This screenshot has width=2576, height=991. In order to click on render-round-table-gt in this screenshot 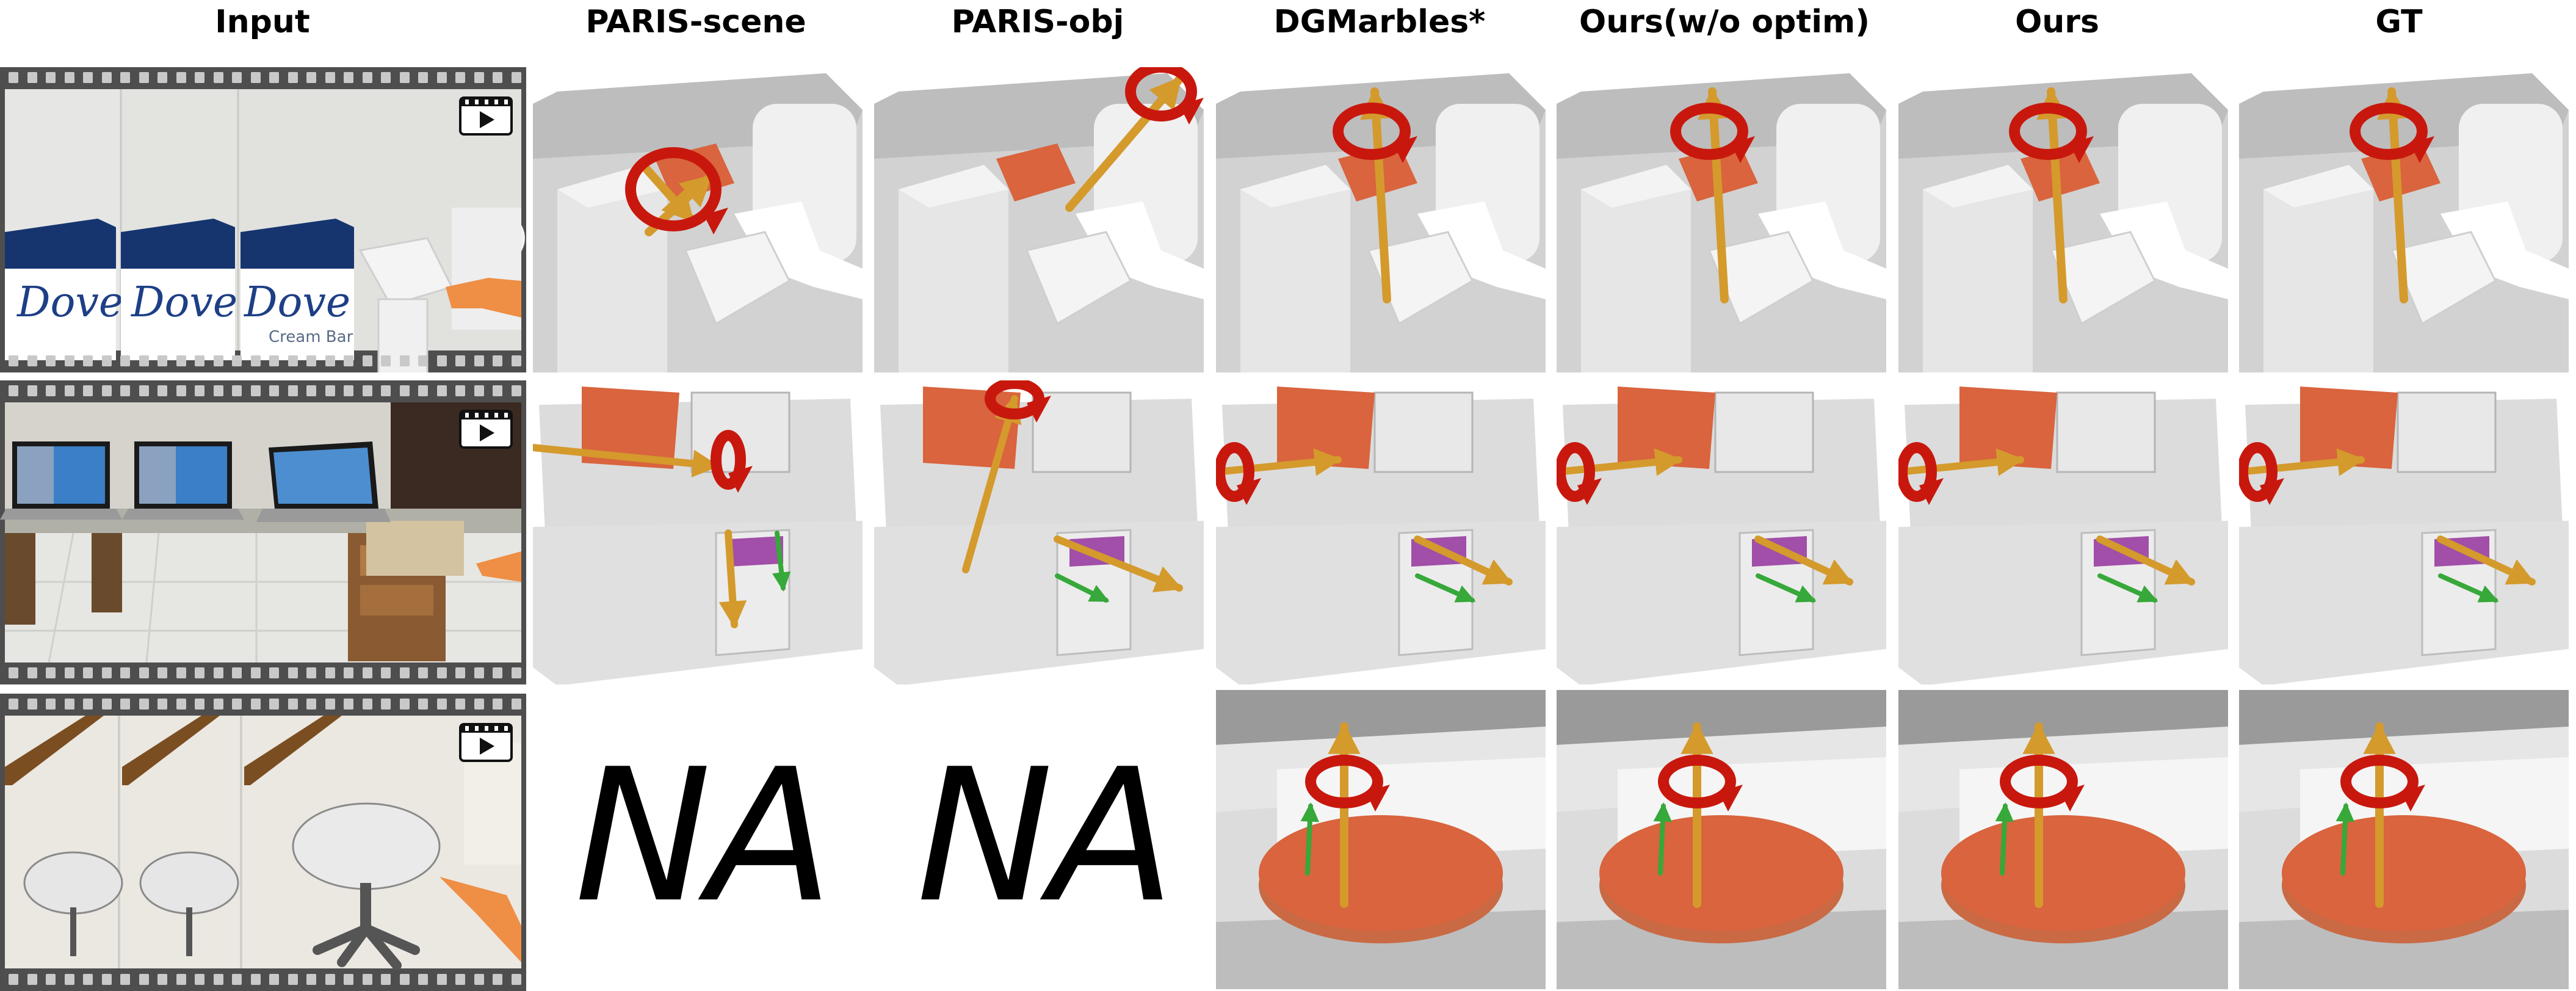, I will do `click(2404, 839)`.